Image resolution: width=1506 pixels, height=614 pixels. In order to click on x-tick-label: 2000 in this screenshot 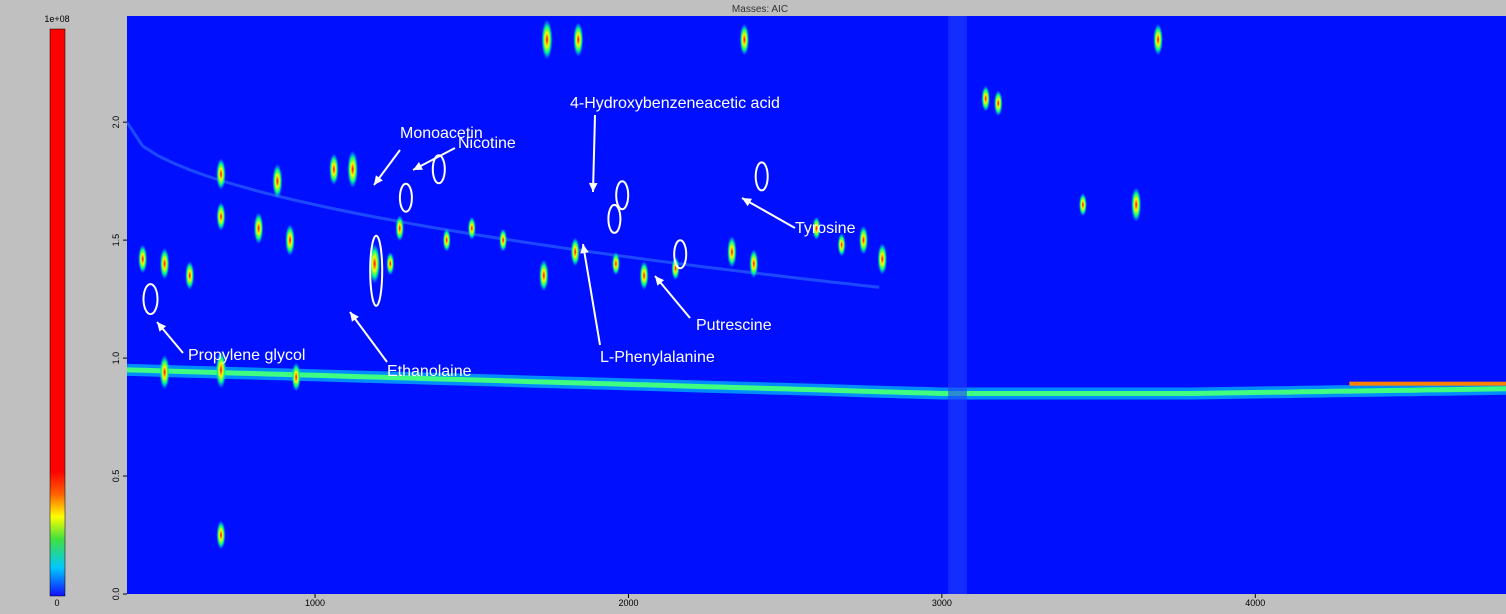, I will do `click(628, 603)`.